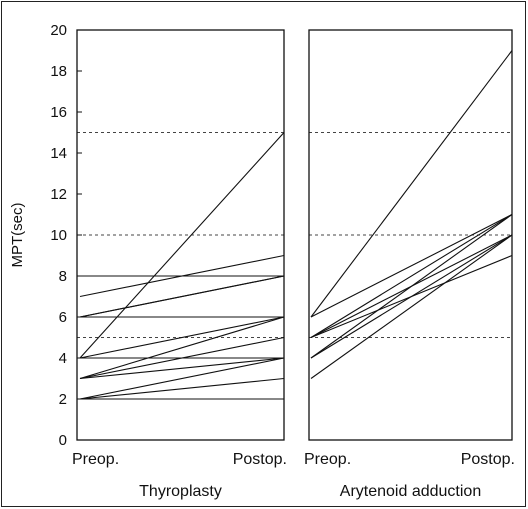  Describe the element at coordinates (63, 358) in the screenshot. I see `y-tick-label-4: 4` at that location.